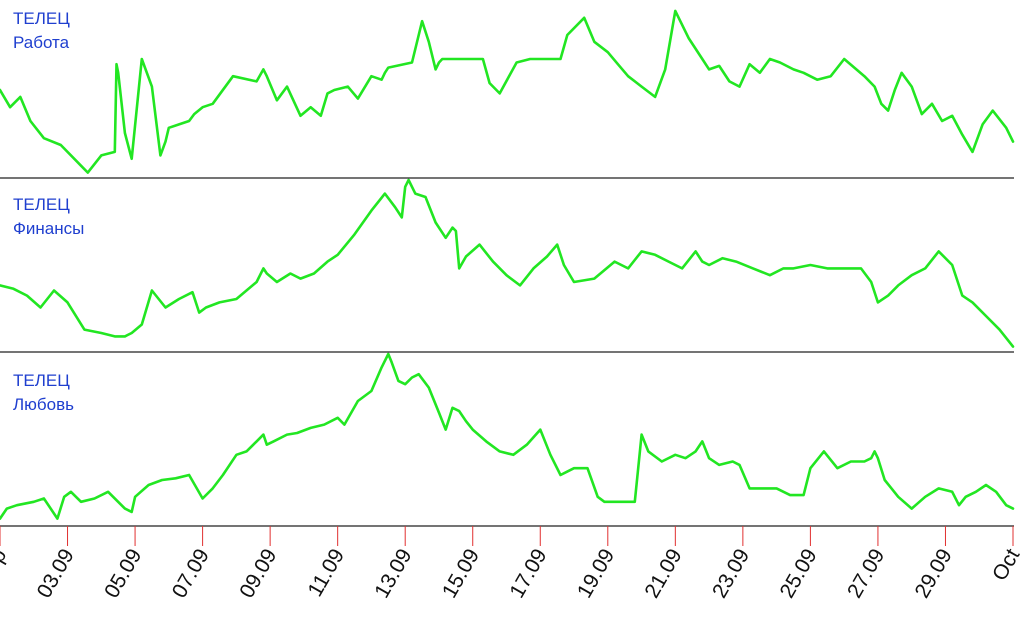 Image resolution: width=1024 pixels, height=626 pixels. Describe the element at coordinates (41, 31) in the screenshot. I see `panel-1-label: ТЕЛЕЦ Работа` at that location.